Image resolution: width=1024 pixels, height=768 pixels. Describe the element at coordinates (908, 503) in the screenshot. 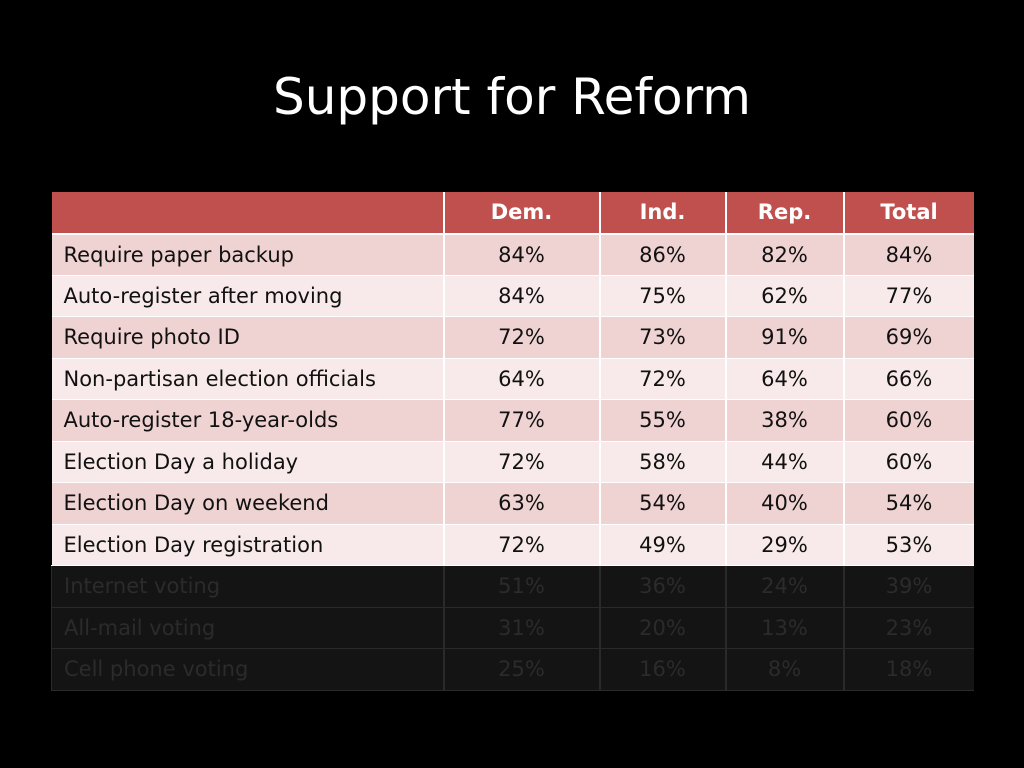

I see `cell-total: 54%` at that location.